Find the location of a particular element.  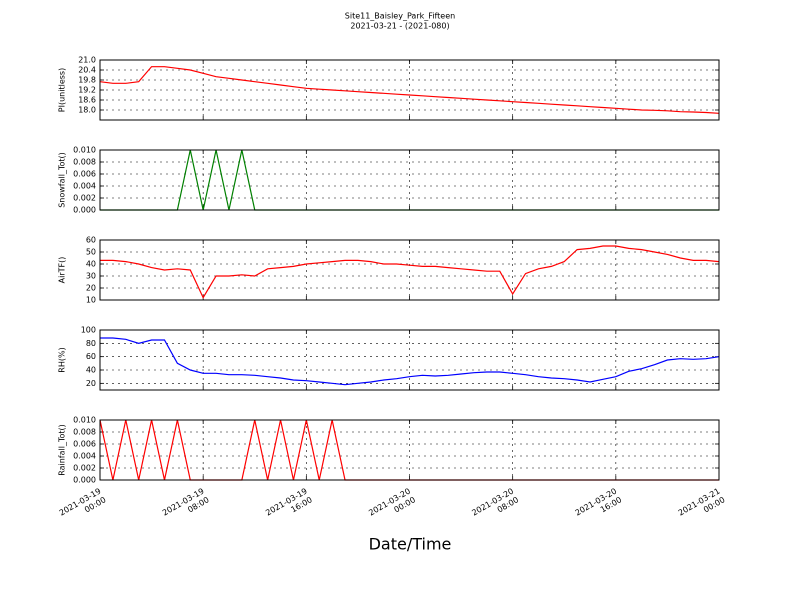

y-axis-label: RH(%) is located at coordinates (62, 359).